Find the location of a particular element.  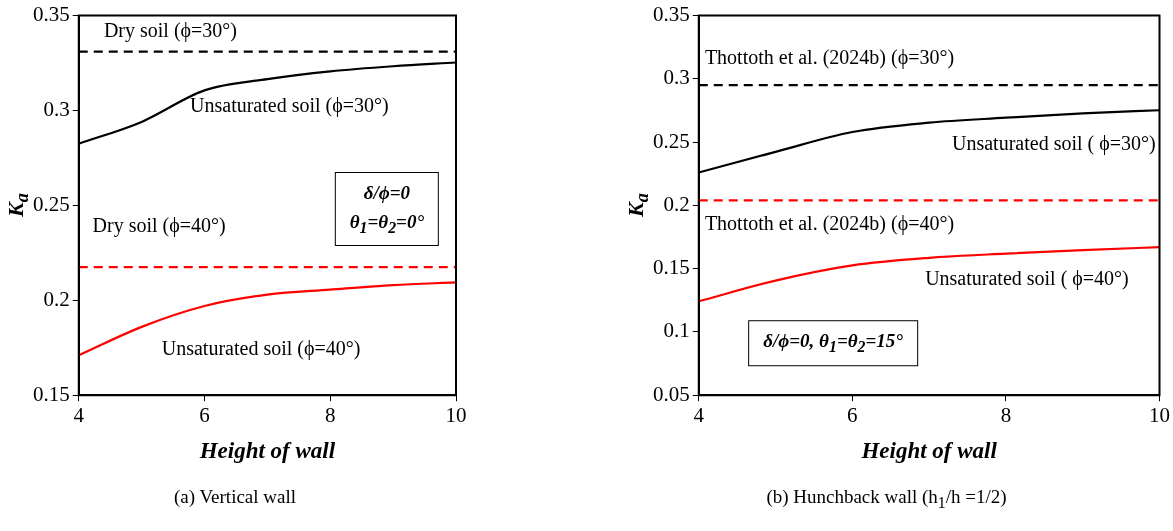

series-label: Unsaturated soil (ϕ=30°) is located at coordinates (289, 105).